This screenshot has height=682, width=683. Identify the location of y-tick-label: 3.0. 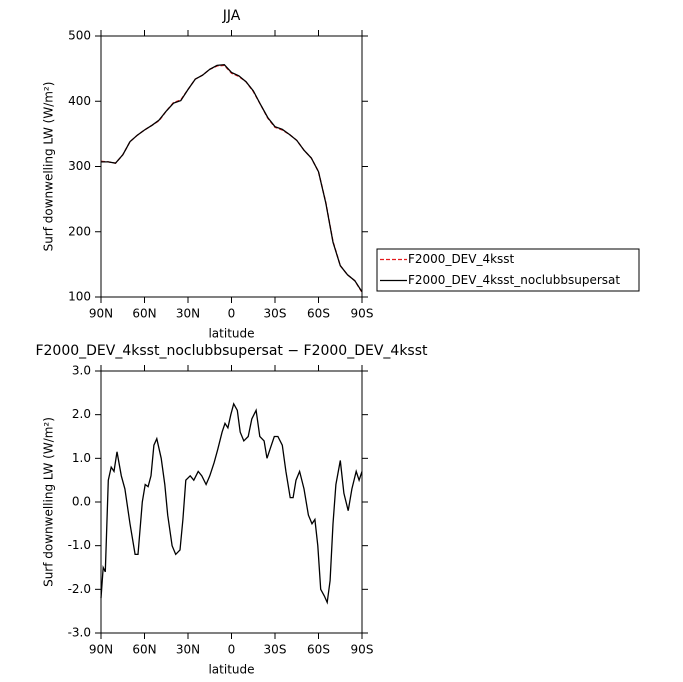
(81, 371).